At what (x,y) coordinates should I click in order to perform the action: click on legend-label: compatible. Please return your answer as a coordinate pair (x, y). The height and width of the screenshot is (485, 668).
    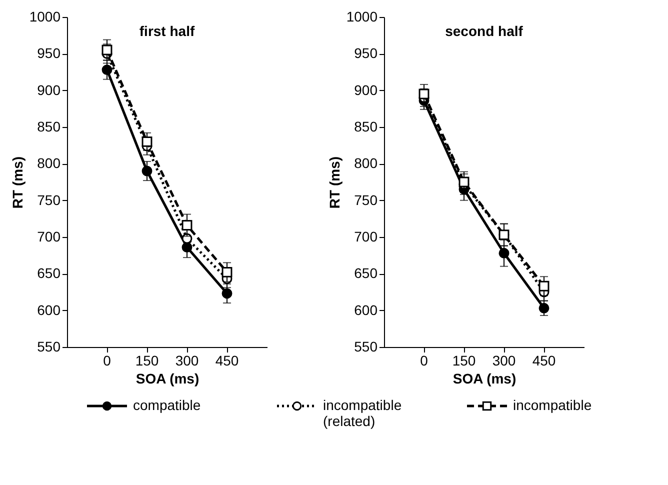
    Looking at the image, I should click on (167, 405).